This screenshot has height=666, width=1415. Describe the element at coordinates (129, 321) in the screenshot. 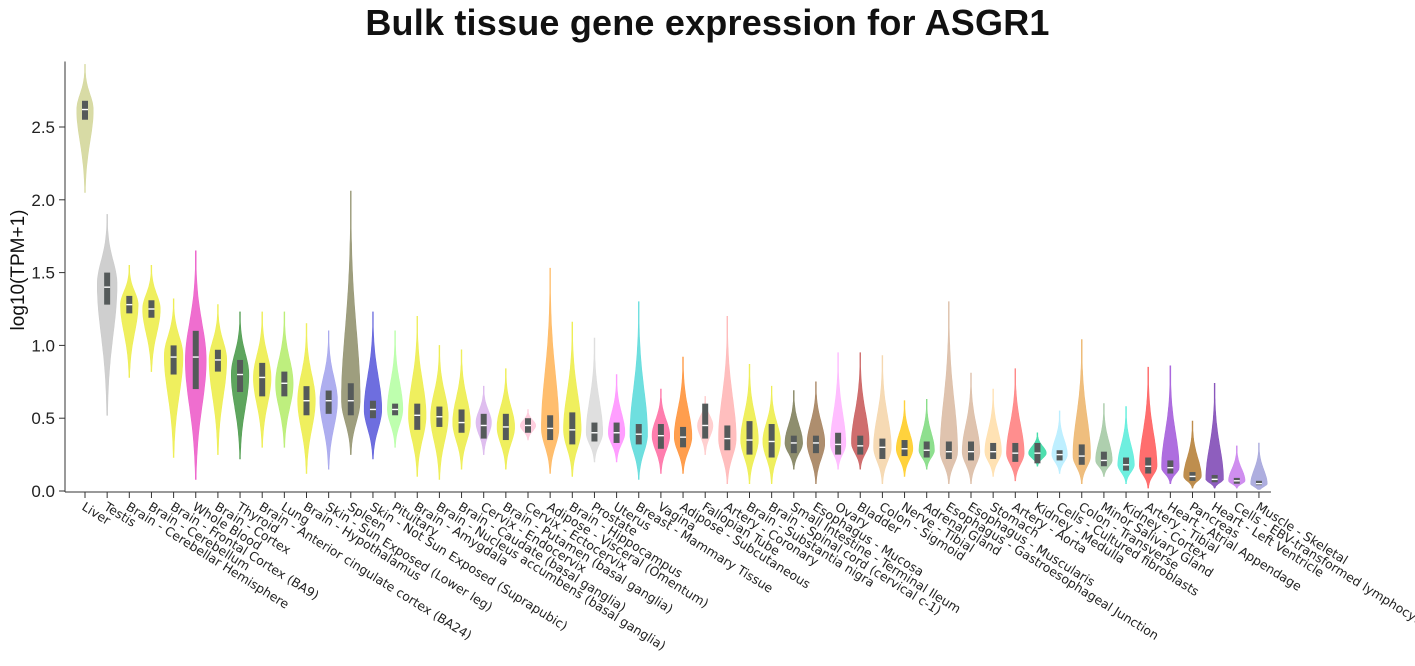

I see `violin-brain-cerebellar-hemisphere` at that location.